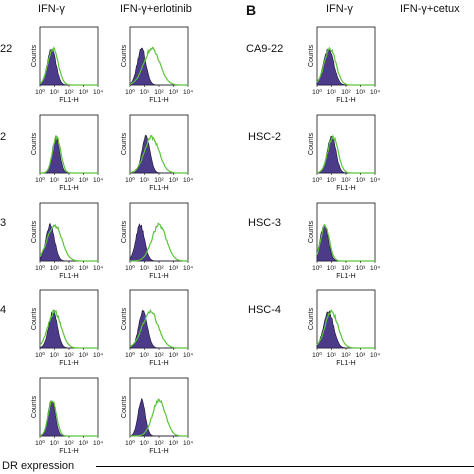 The image size is (474, 474). What do you see at coordinates (265, 137) in the screenshot?
I see `panel-b-row-label-hsc-2: HSC-2` at bounding box center [265, 137].